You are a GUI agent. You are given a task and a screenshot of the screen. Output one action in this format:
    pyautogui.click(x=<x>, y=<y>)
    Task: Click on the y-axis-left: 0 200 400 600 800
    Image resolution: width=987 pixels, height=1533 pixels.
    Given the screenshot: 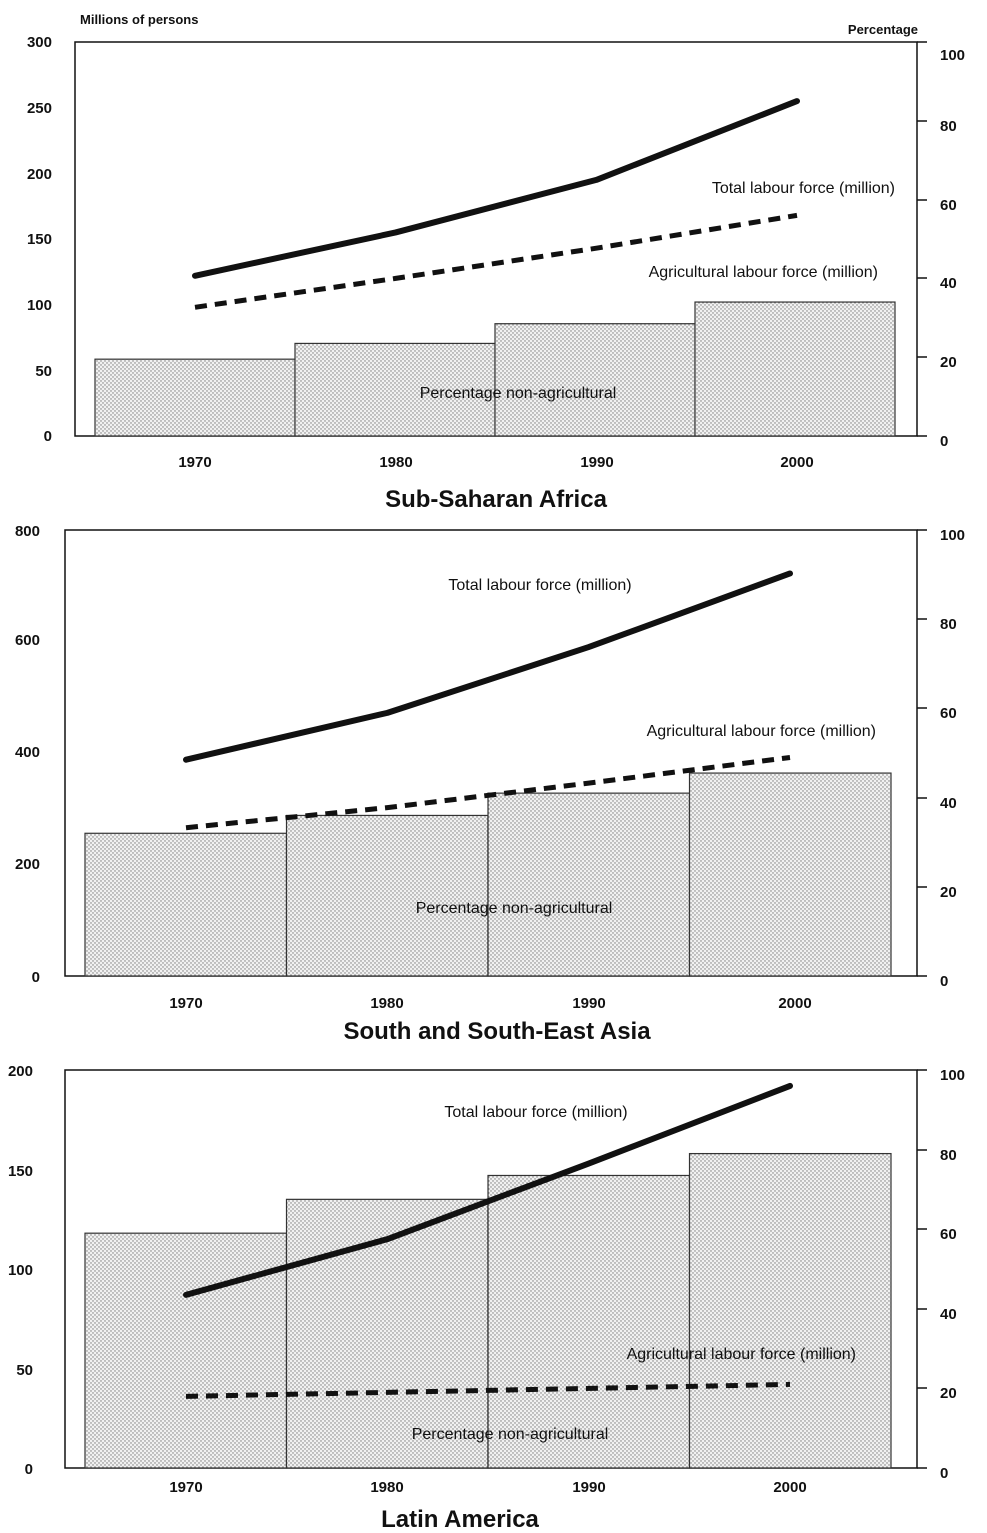 What is the action you would take?
    pyautogui.click(x=27, y=754)
    